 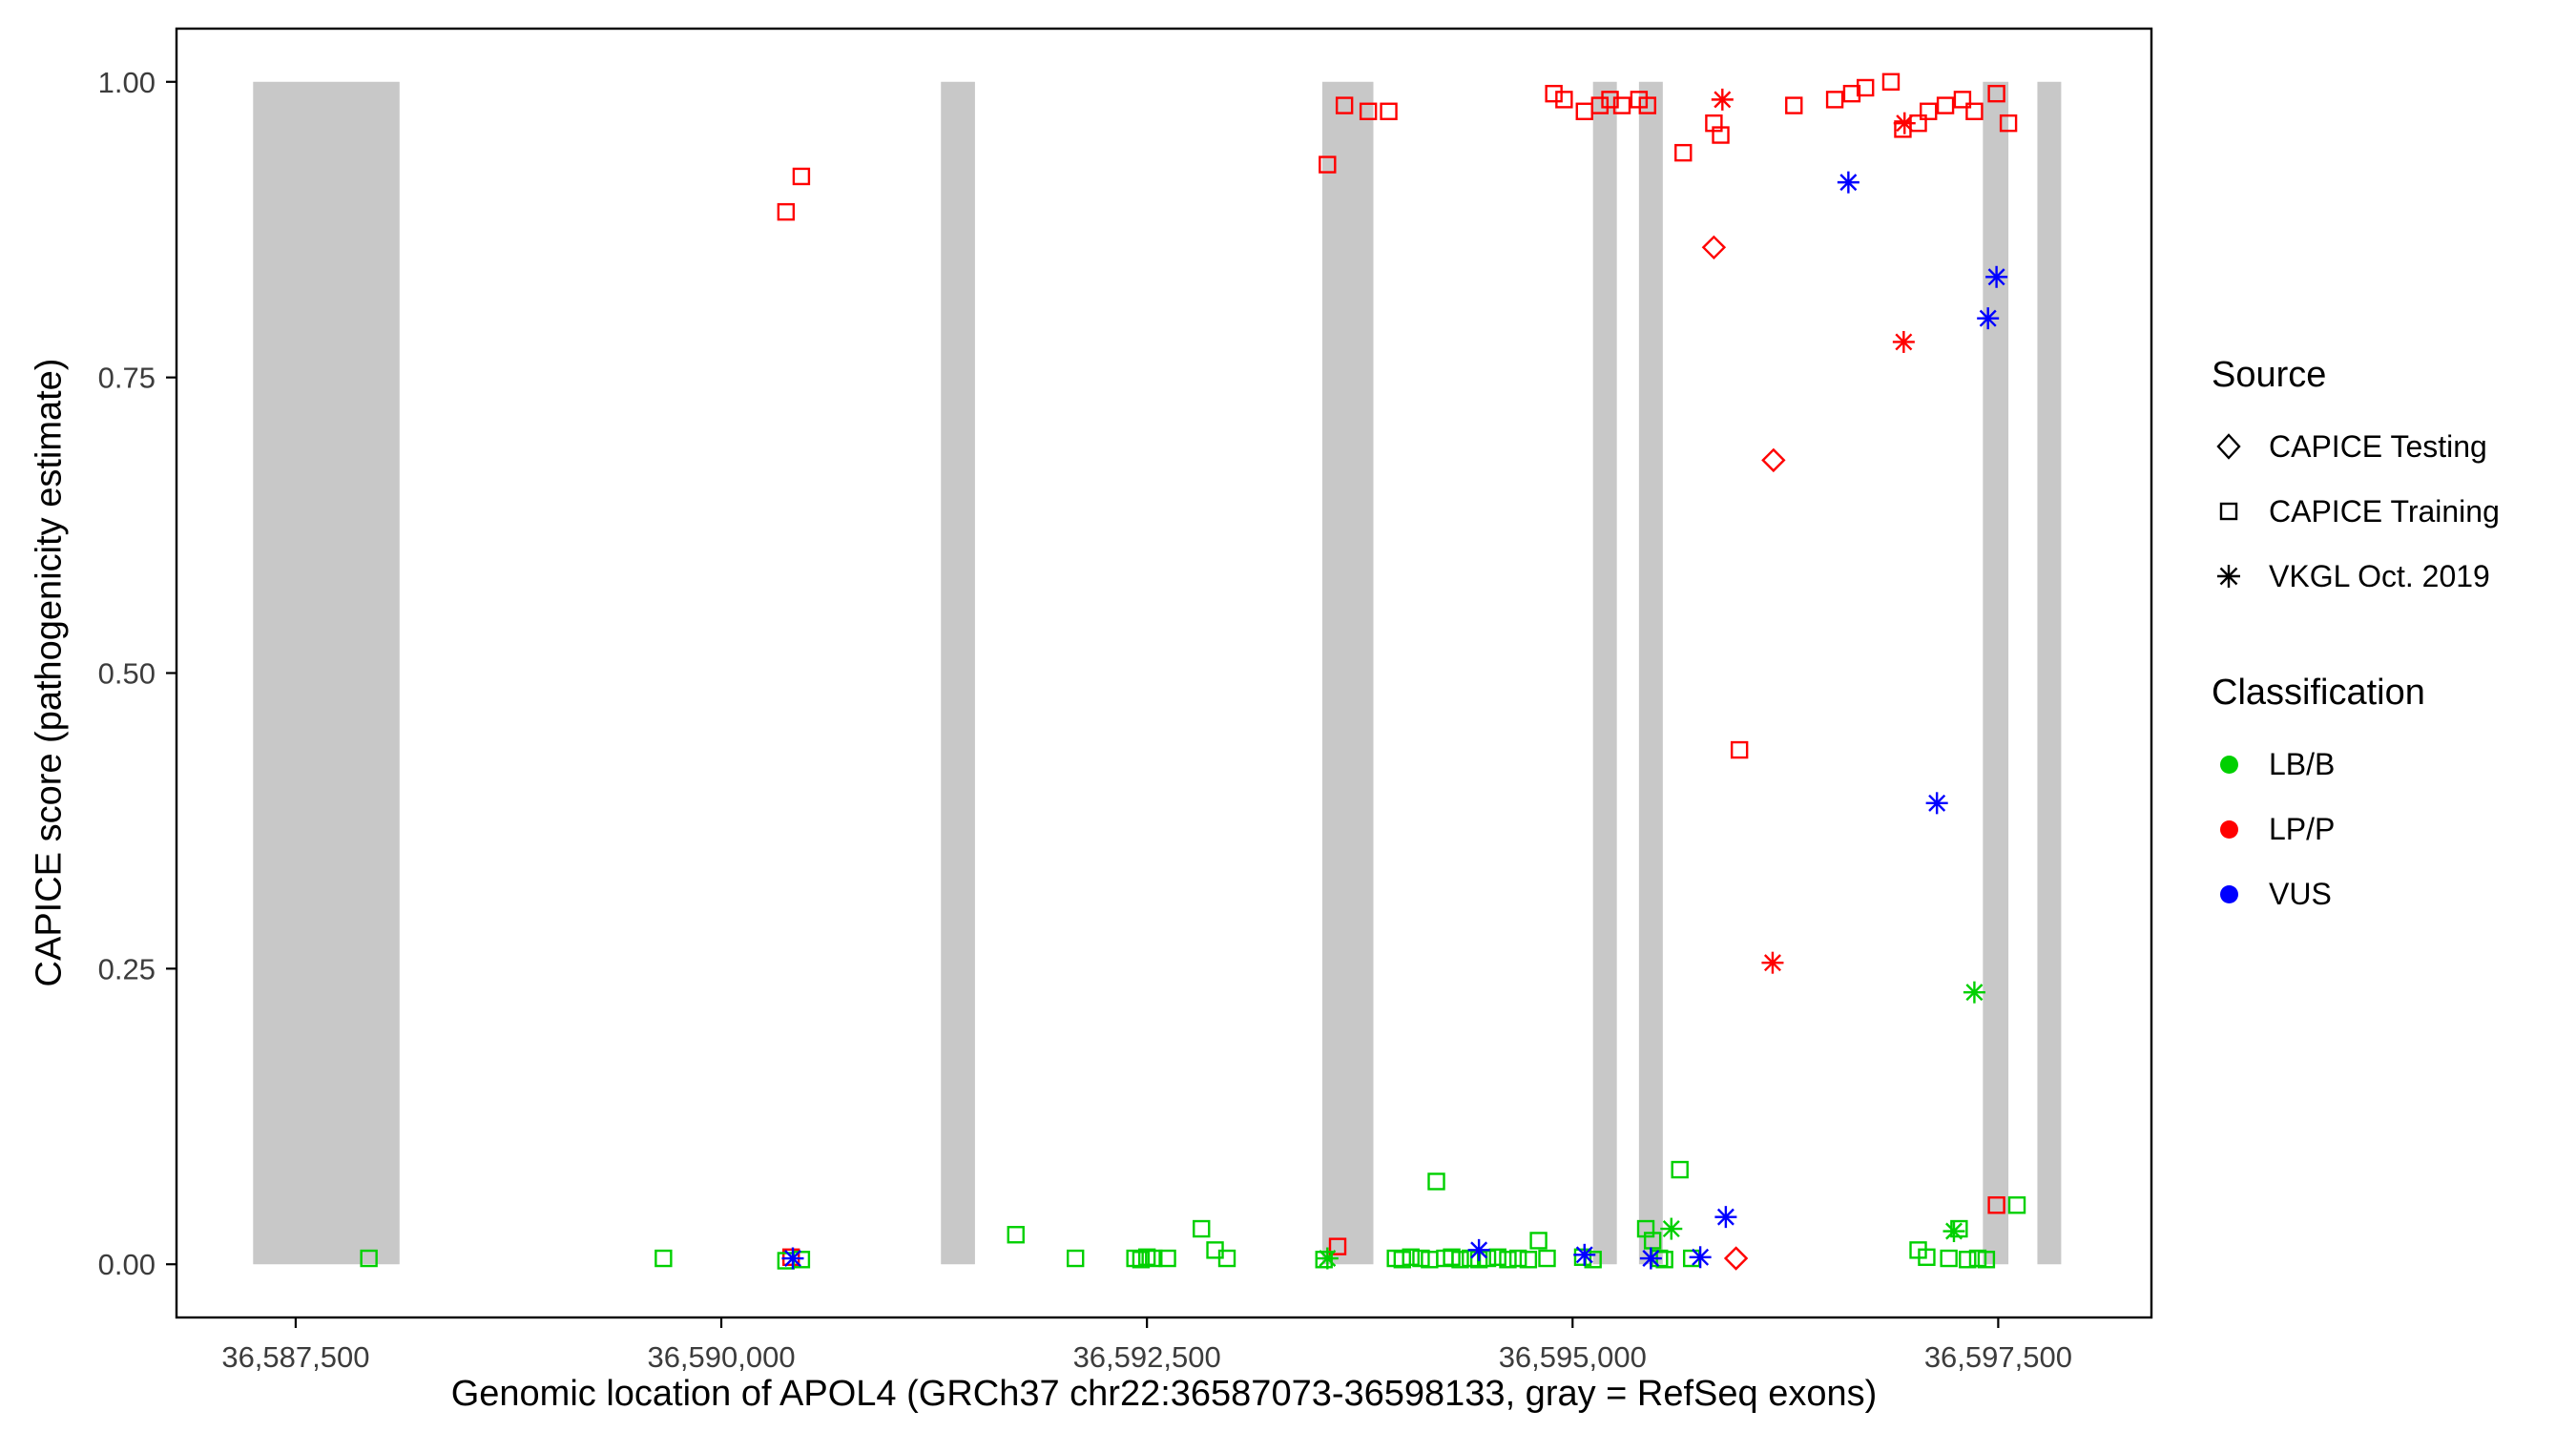 What do you see at coordinates (127, 378) in the screenshot?
I see `y-tick-label: 0.75` at bounding box center [127, 378].